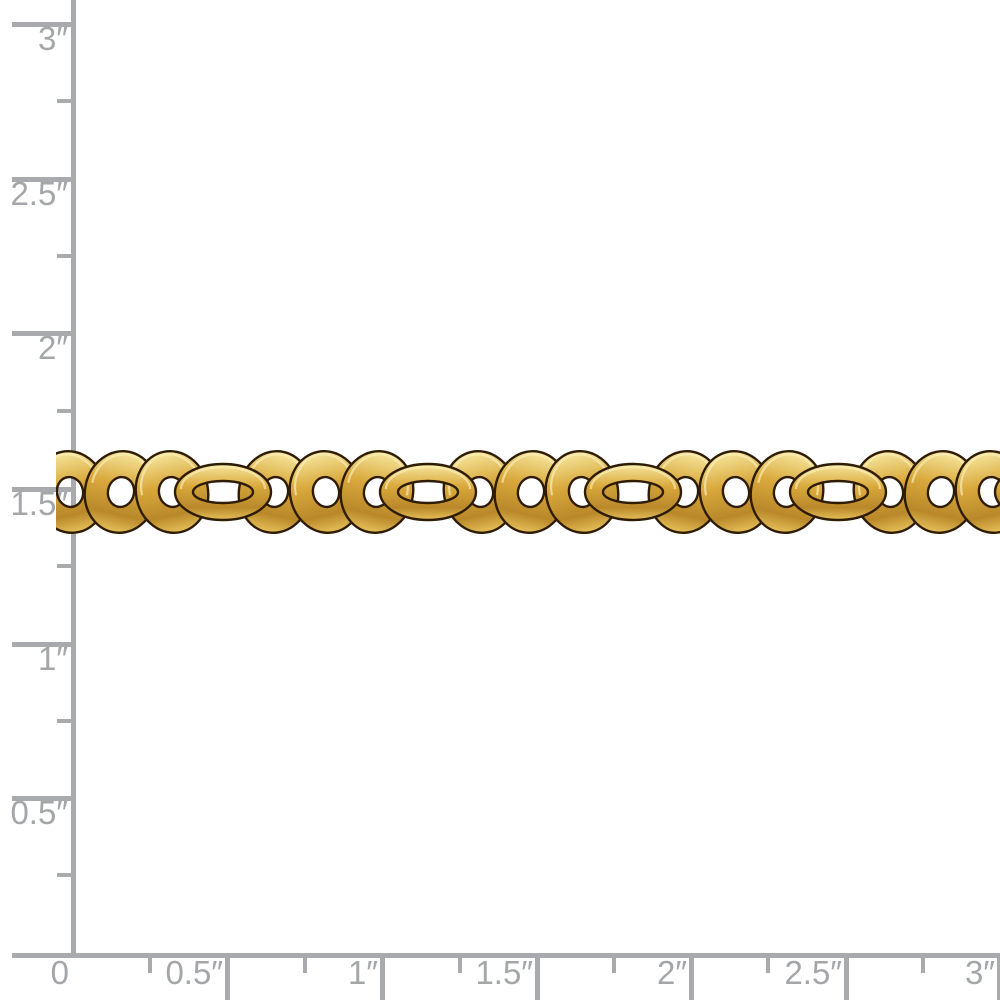 This screenshot has height=1000, width=1000. What do you see at coordinates (504, 972) in the screenshot?
I see `ruler-label: 1.5″` at bounding box center [504, 972].